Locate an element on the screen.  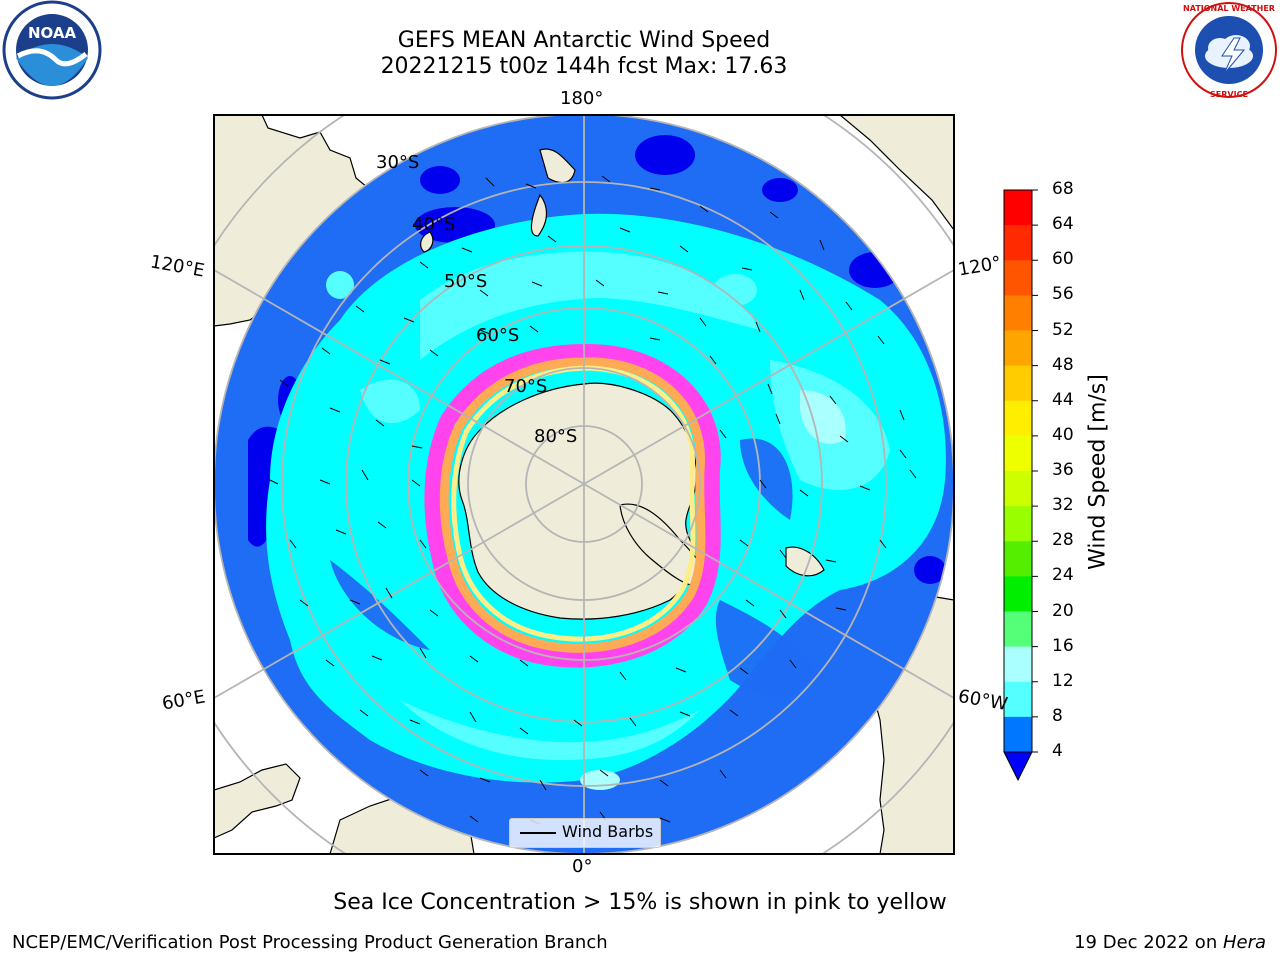
colorbar-tick-label: 36 is located at coordinates (1063, 470).